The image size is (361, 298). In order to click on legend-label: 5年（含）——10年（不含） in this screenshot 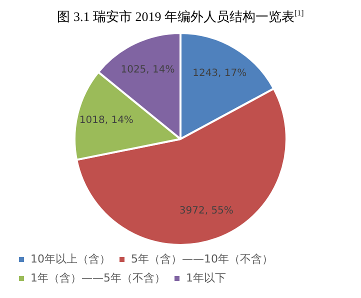, I will do `click(201, 259)`.